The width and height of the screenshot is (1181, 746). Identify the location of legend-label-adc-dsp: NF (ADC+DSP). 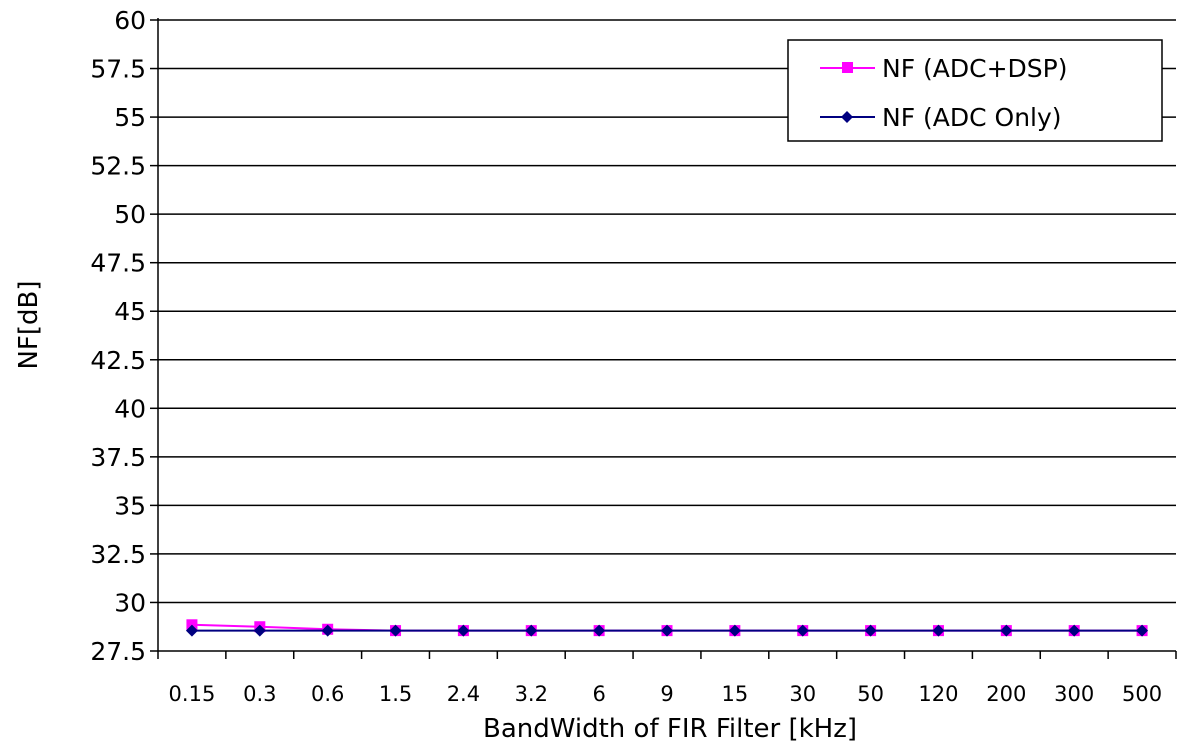
(975, 68).